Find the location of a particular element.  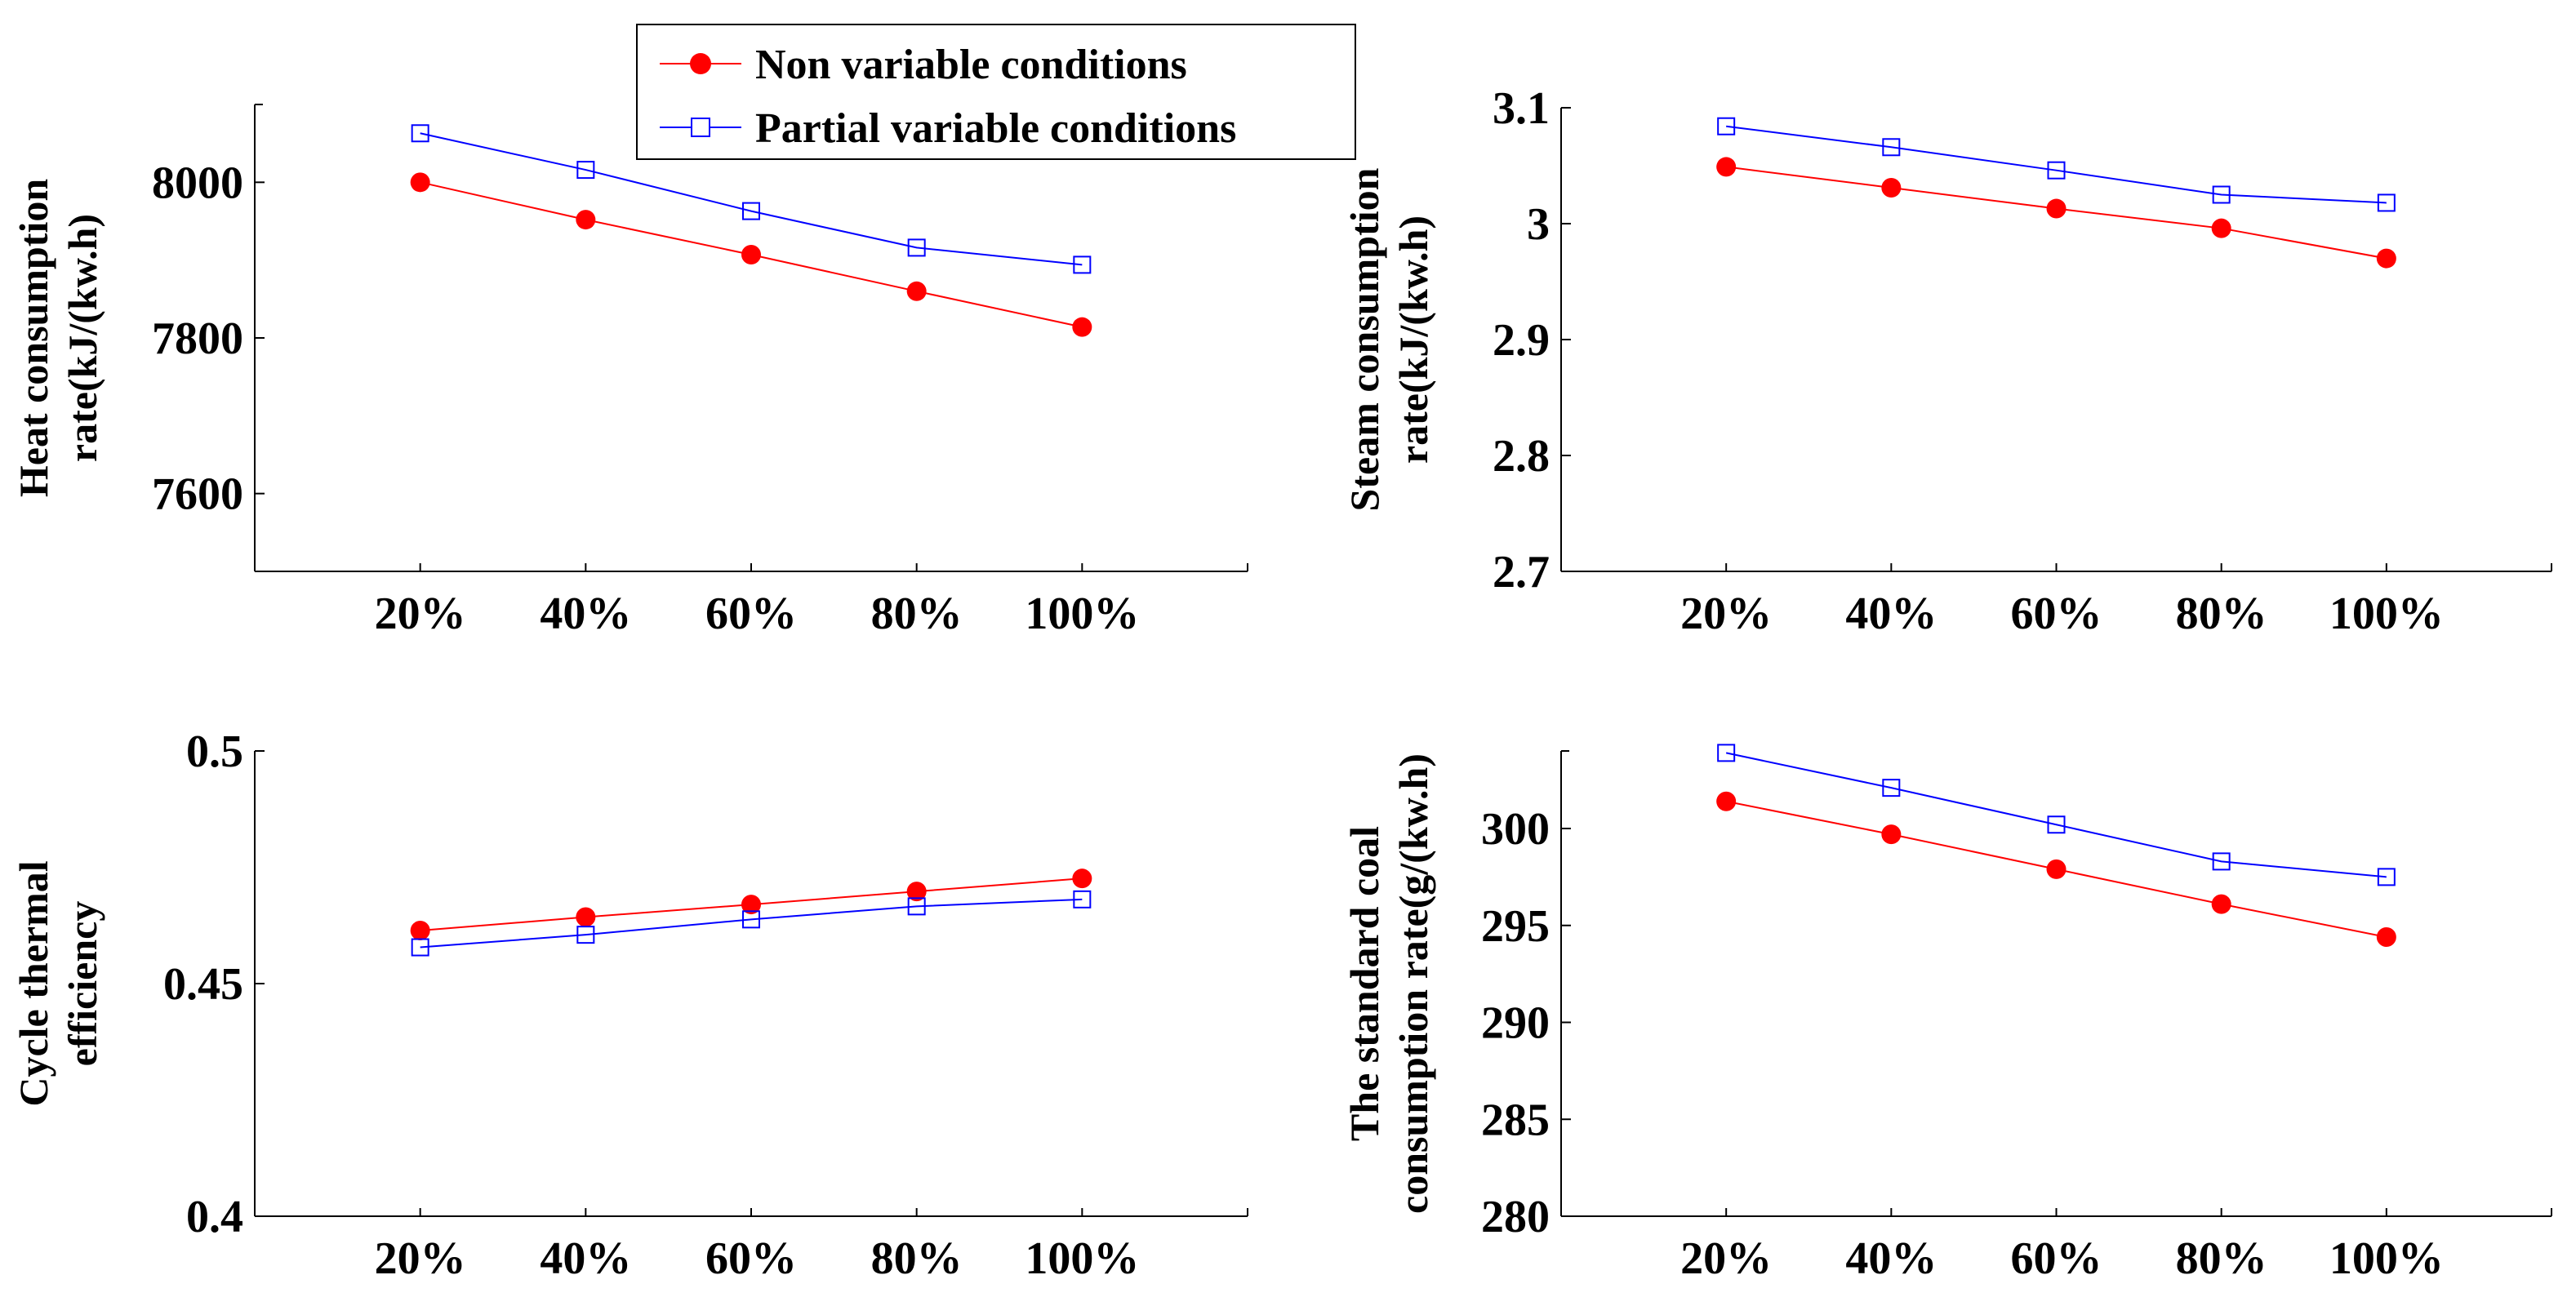

y-tick-label: 300 is located at coordinates (1515, 829).